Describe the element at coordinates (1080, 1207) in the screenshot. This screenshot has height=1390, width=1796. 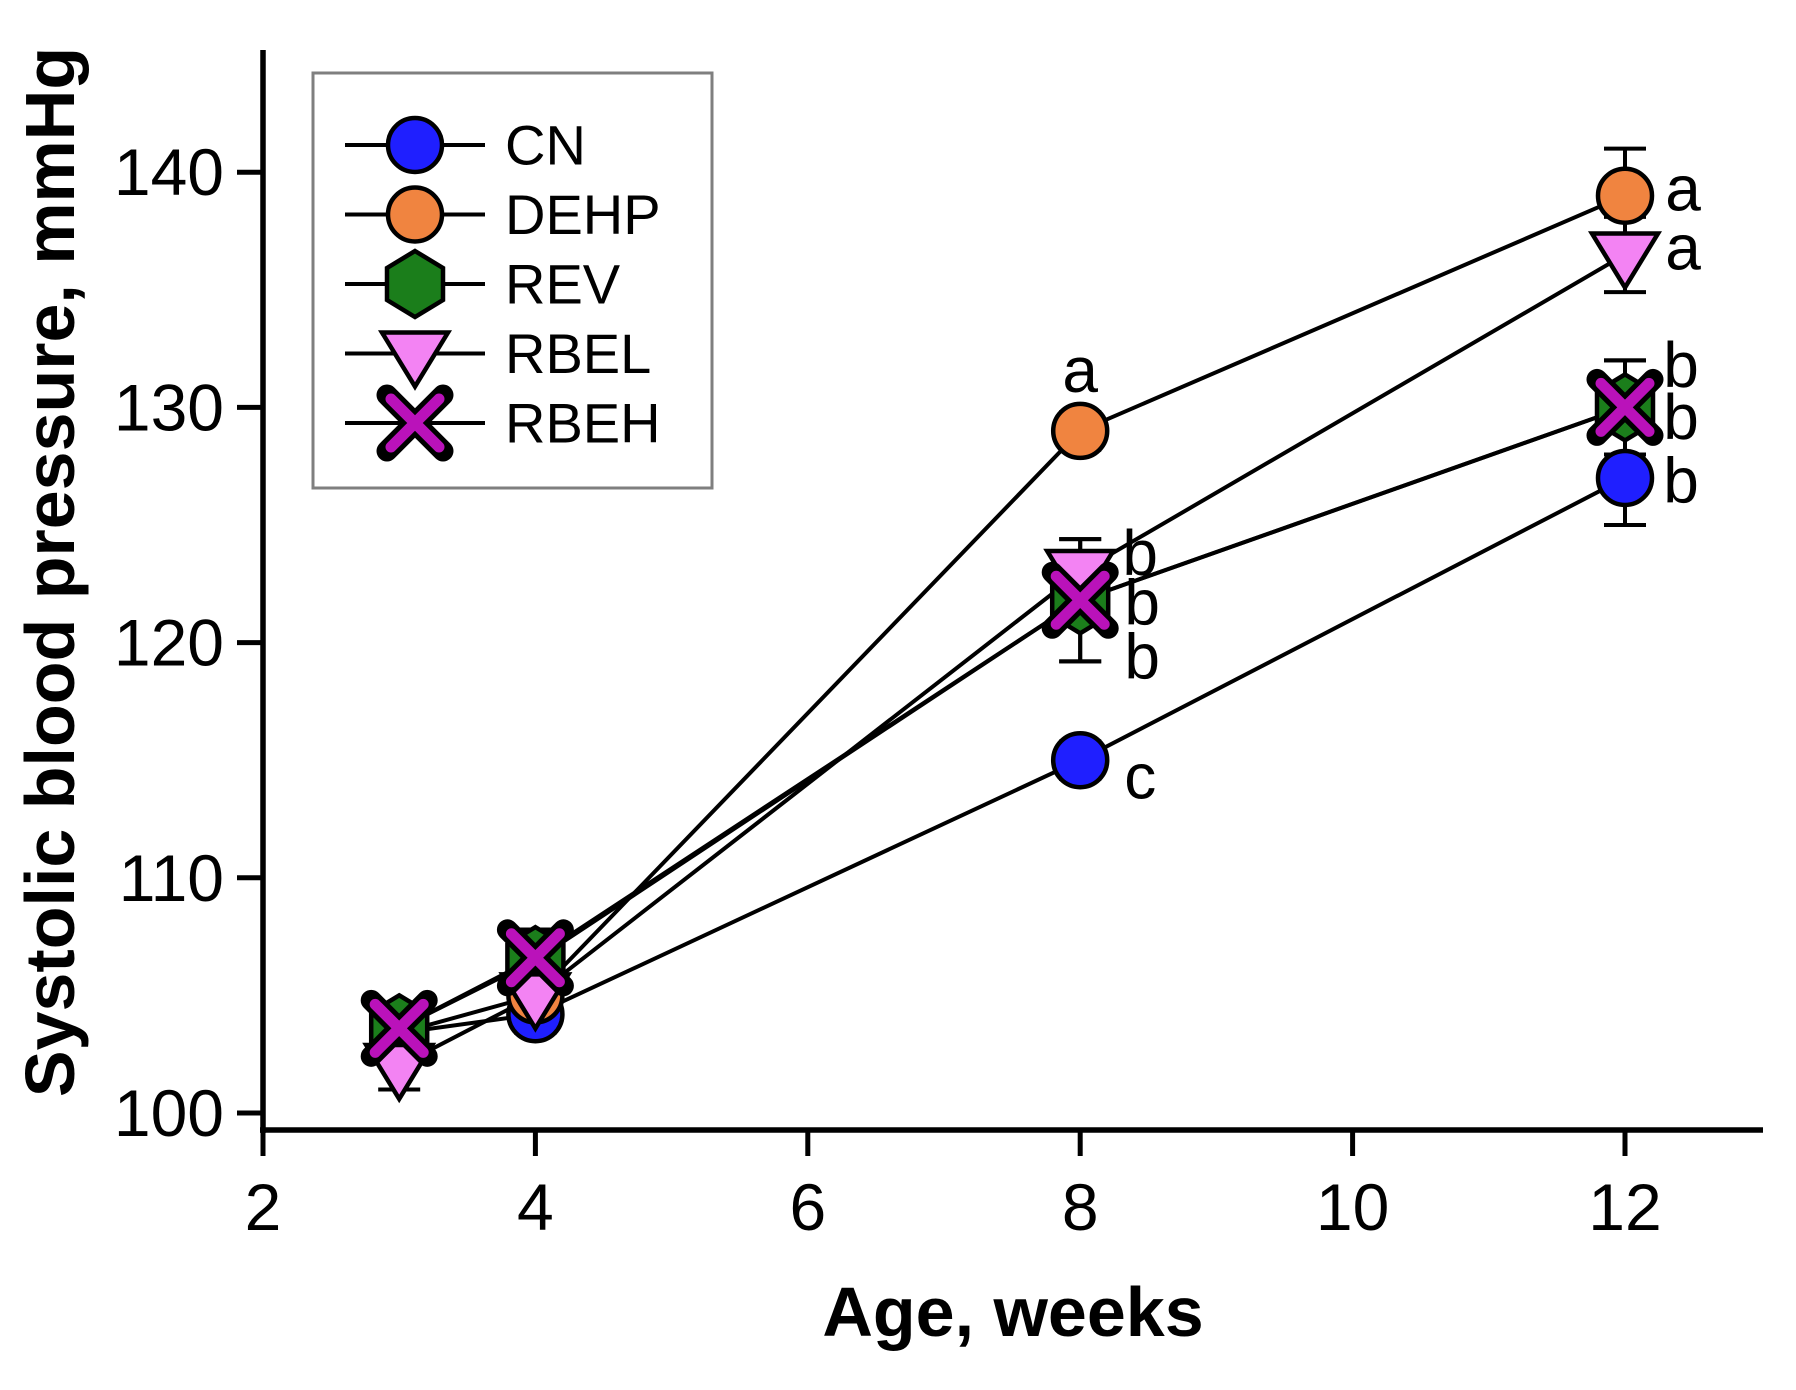
I see `x-tick-label: 8` at that location.